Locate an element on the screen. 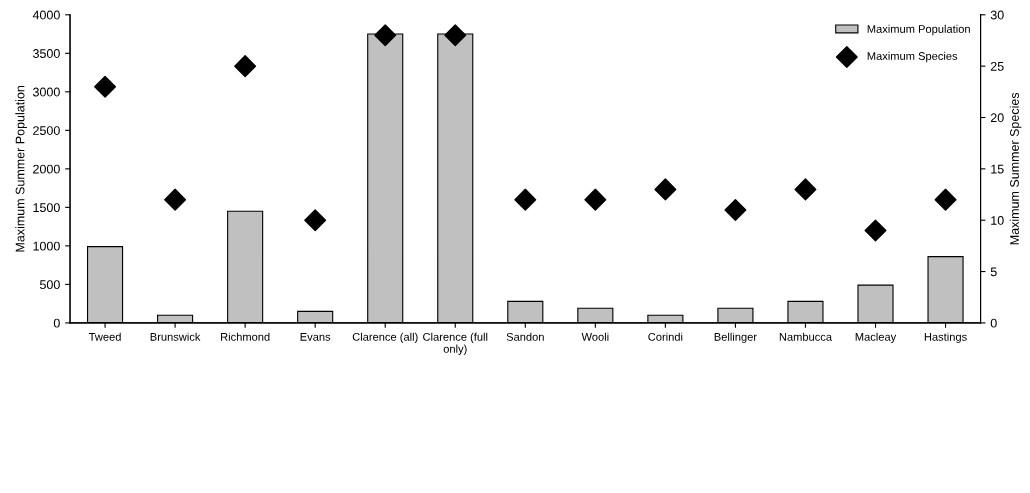 The image size is (1030, 493). y-tick-label: 1000 is located at coordinates (46, 246).